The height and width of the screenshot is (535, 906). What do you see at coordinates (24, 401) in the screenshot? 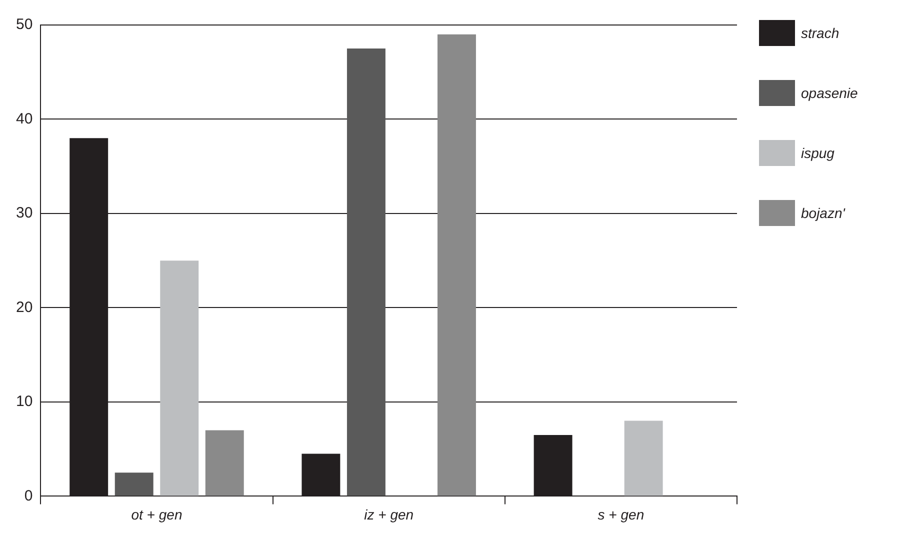
I see `y-tick-label: 10` at bounding box center [24, 401].